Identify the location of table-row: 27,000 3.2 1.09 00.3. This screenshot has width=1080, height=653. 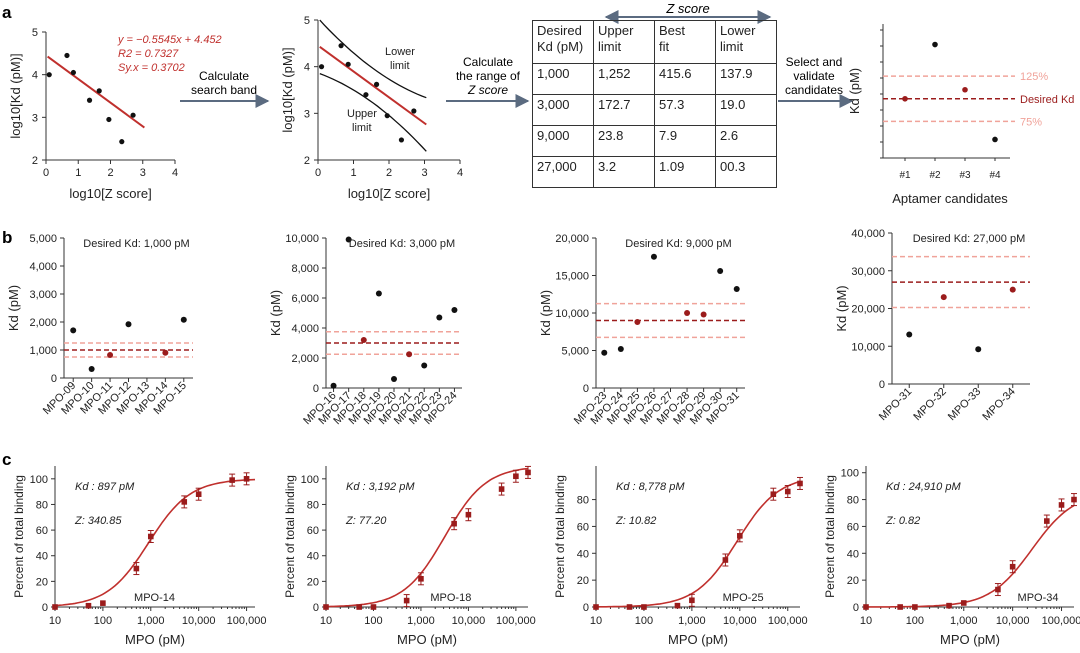
(654, 172).